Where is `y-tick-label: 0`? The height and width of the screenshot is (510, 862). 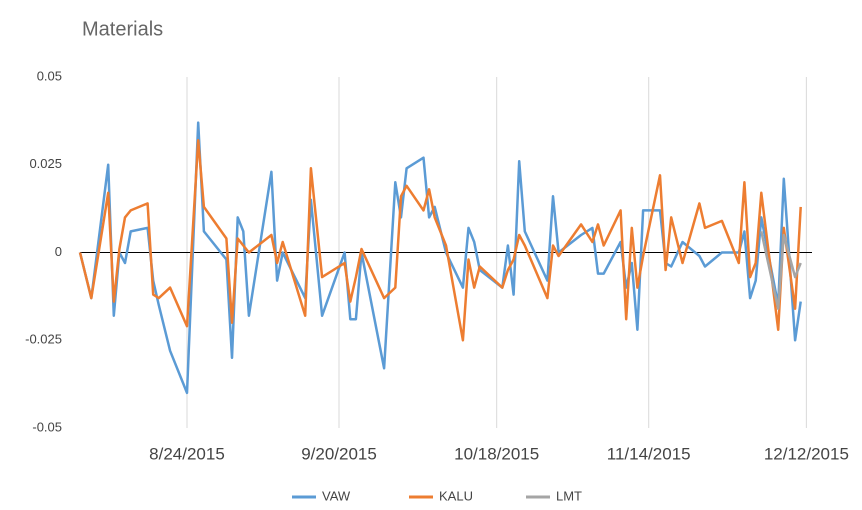
y-tick-label: 0 is located at coordinates (58, 251).